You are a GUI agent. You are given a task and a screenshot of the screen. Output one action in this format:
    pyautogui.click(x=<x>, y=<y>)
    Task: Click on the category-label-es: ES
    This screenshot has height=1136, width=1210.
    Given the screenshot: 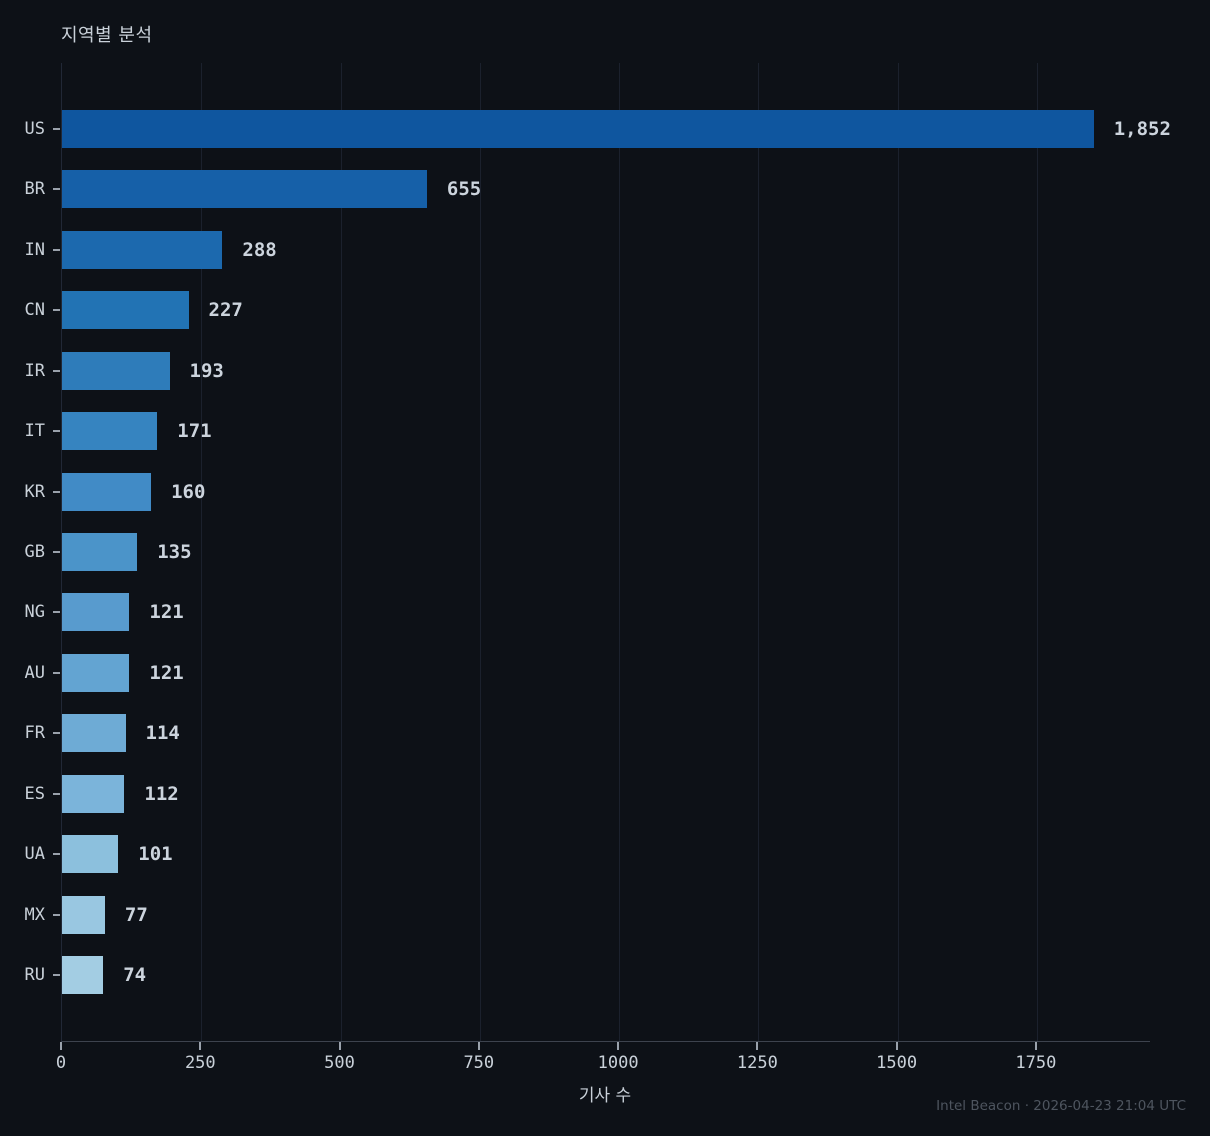 What is the action you would take?
    pyautogui.click(x=34, y=793)
    